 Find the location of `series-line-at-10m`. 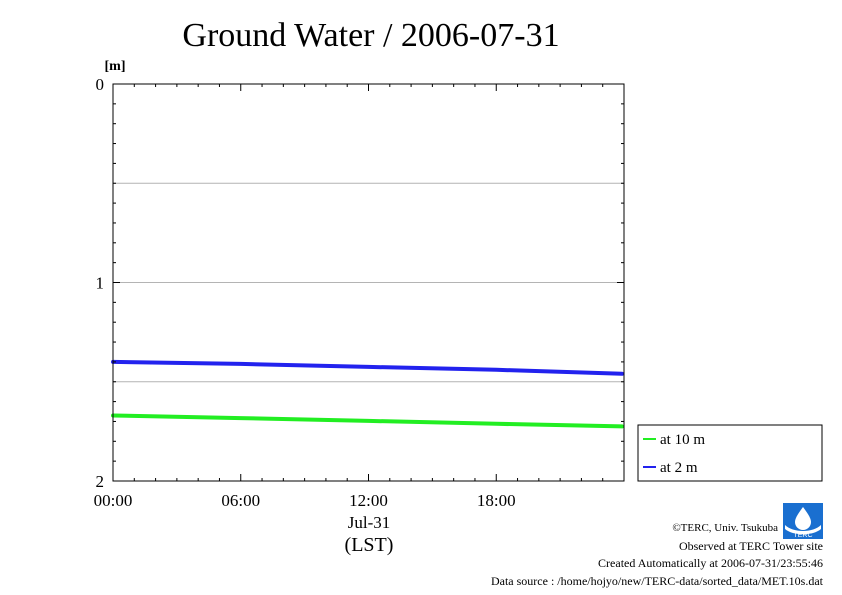

series-line-at-10m is located at coordinates (367, 421).